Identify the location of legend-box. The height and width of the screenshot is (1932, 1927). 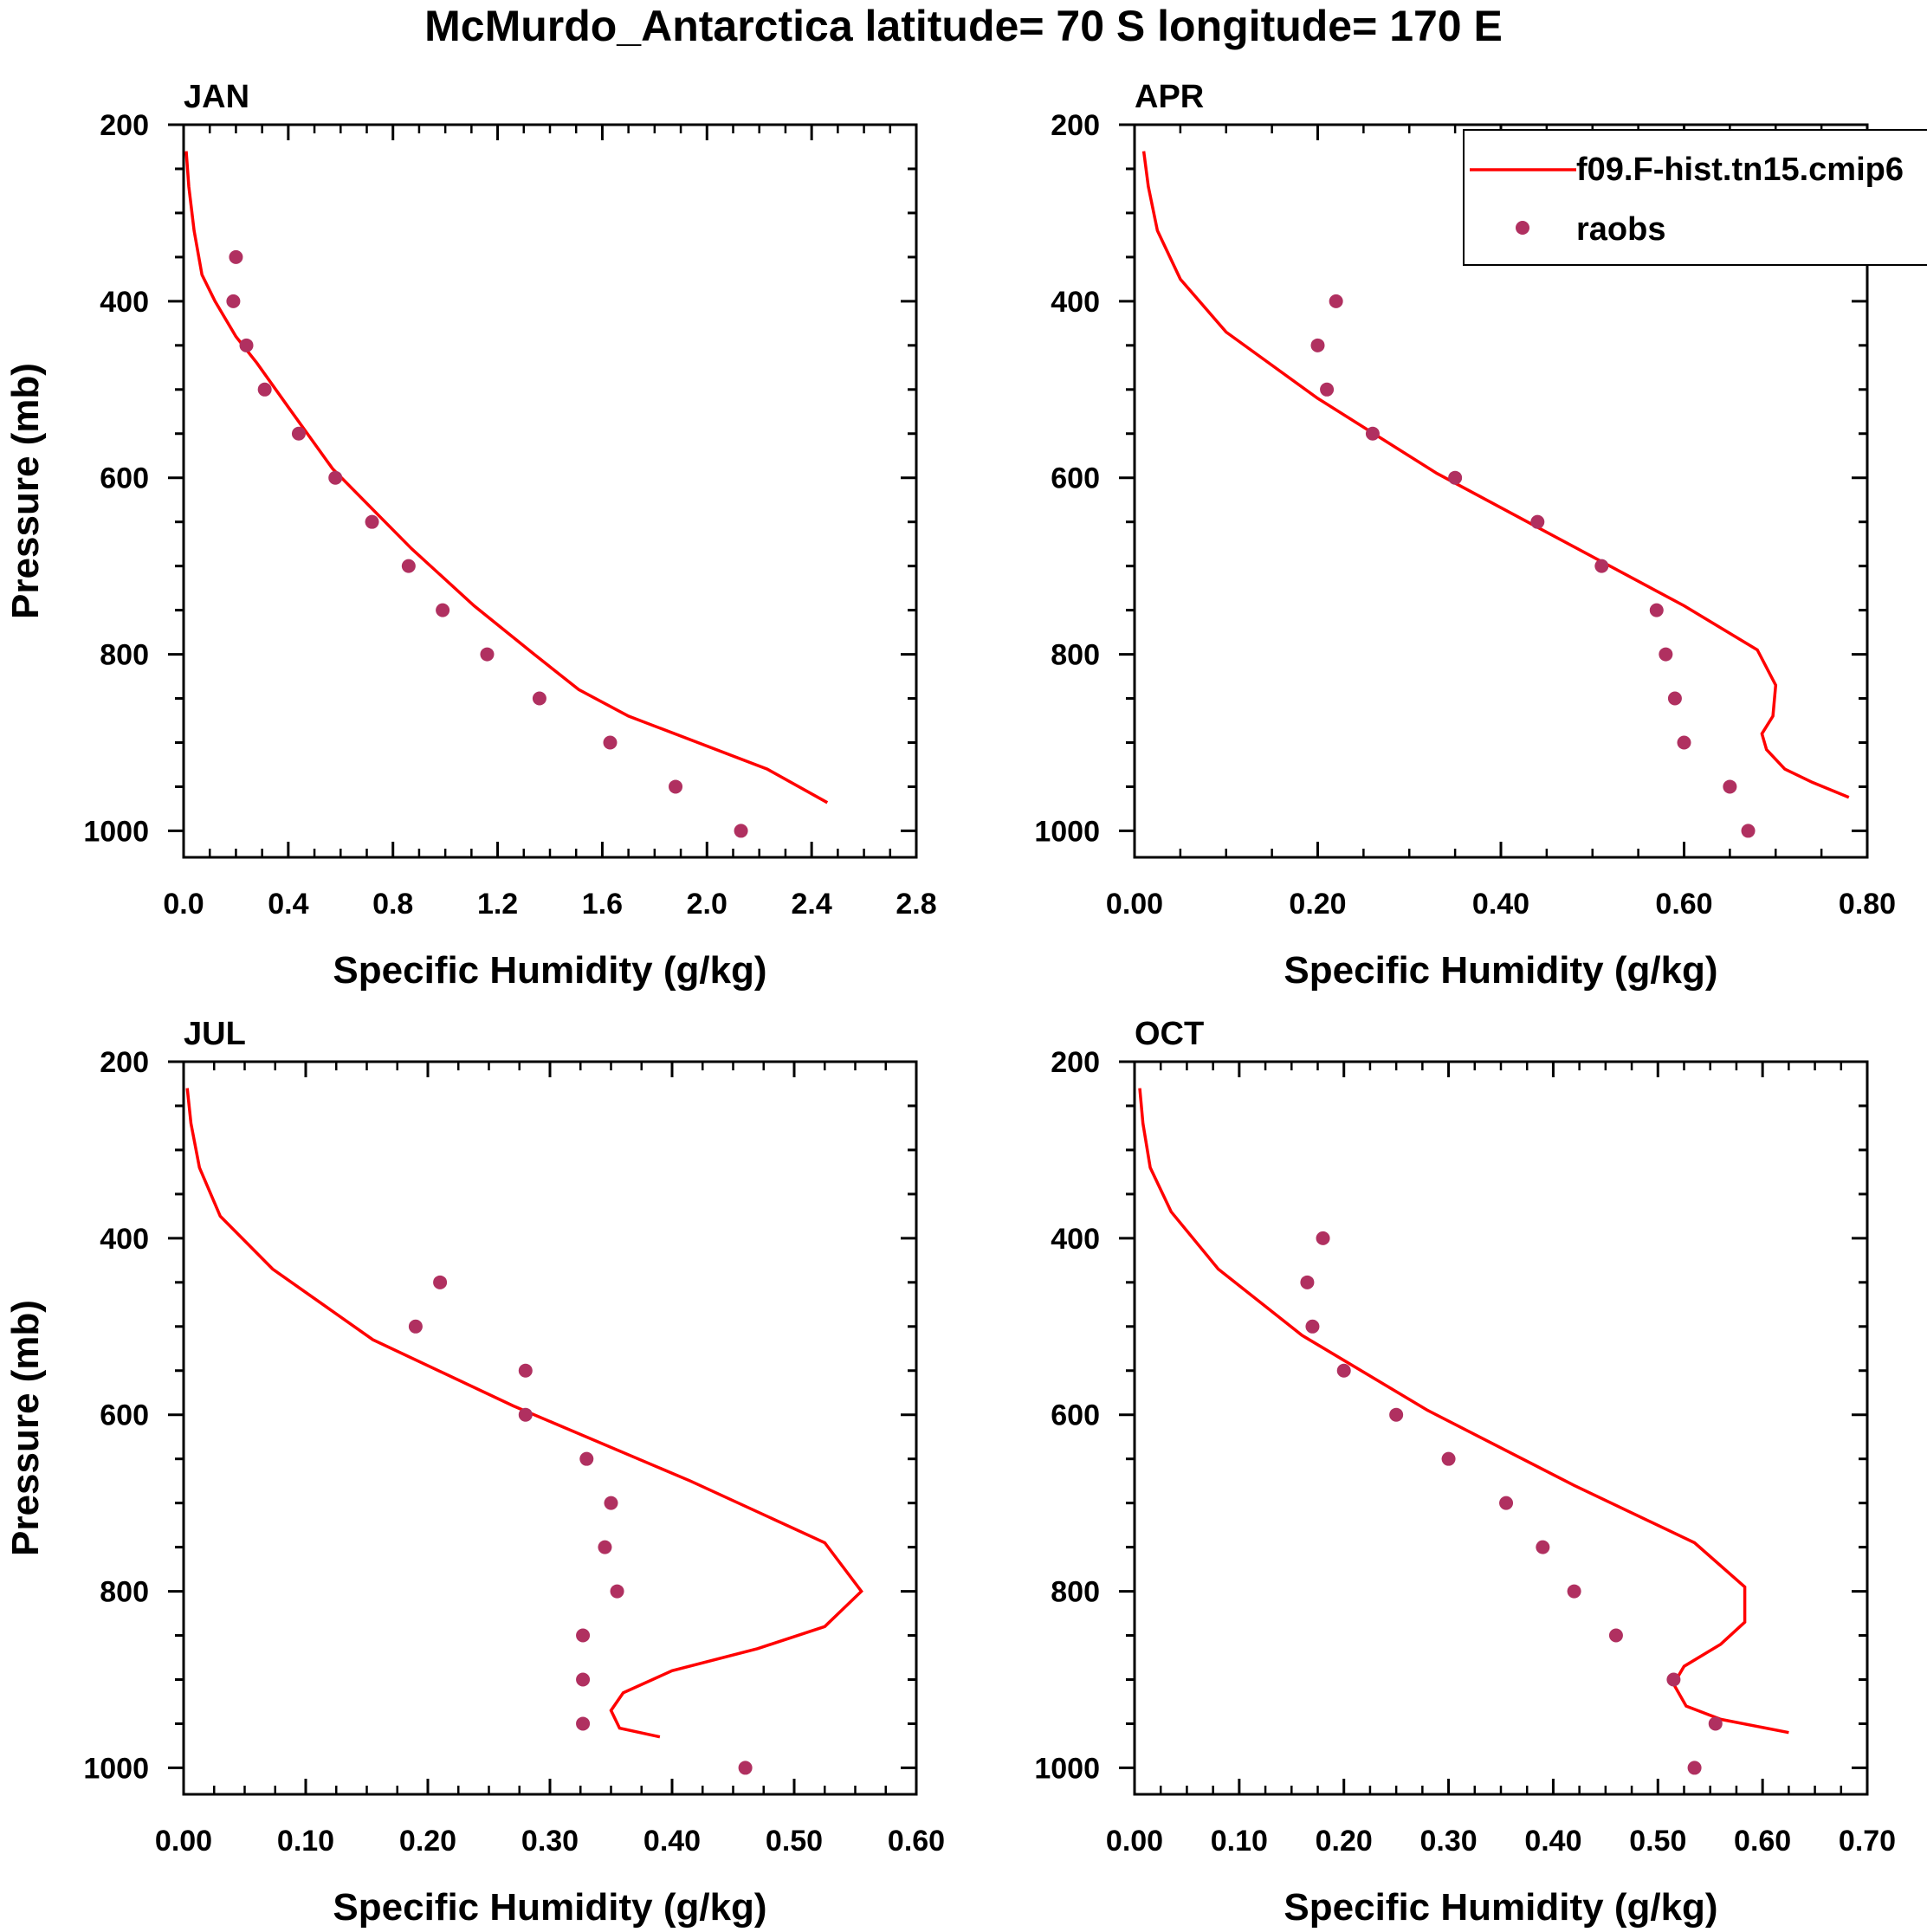
(1695, 197).